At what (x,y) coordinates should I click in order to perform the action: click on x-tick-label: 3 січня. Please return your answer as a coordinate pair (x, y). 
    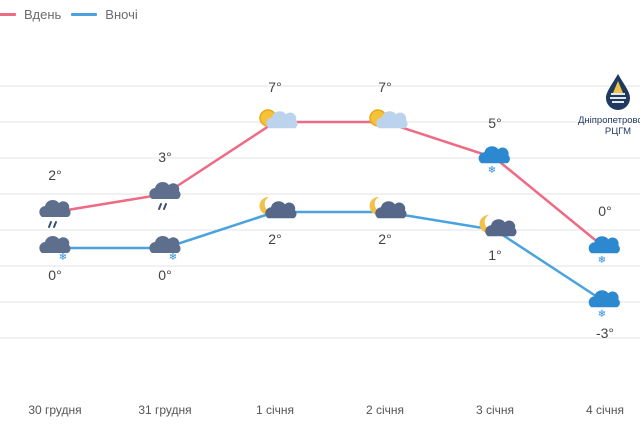
    Looking at the image, I should click on (495, 410).